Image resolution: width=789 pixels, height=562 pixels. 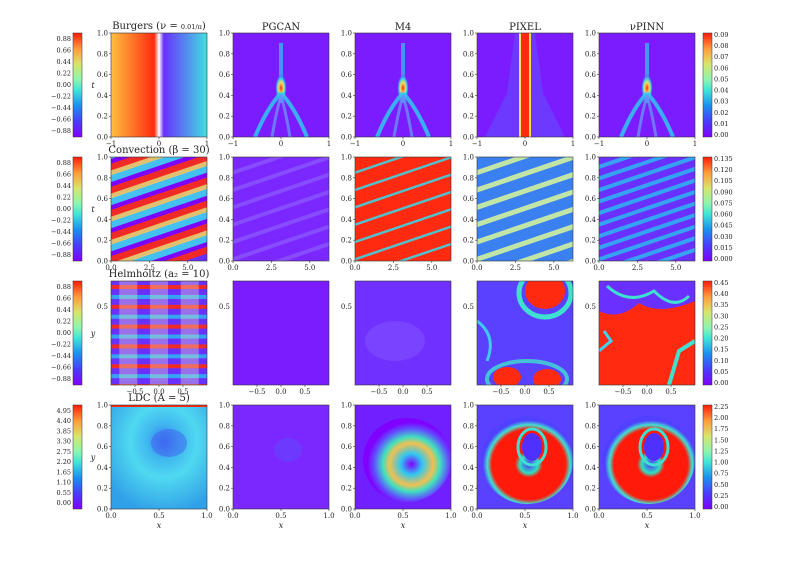 What do you see at coordinates (606, 341) in the screenshot?
I see `error-streak` at bounding box center [606, 341].